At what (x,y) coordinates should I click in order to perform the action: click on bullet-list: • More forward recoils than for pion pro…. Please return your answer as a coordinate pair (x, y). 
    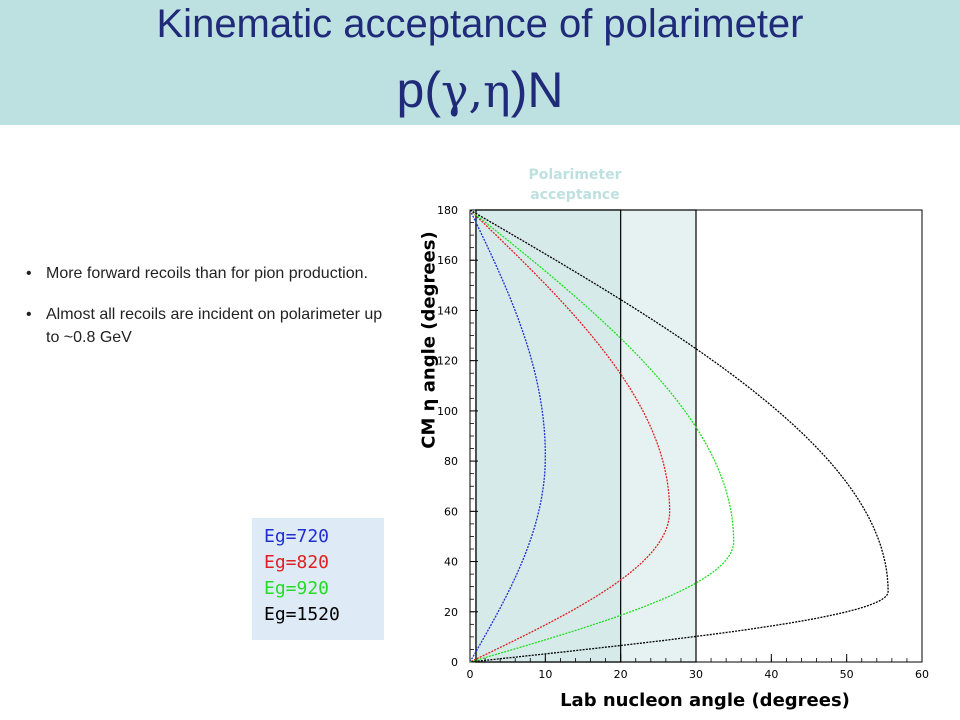
    Looking at the image, I should click on (209, 314).